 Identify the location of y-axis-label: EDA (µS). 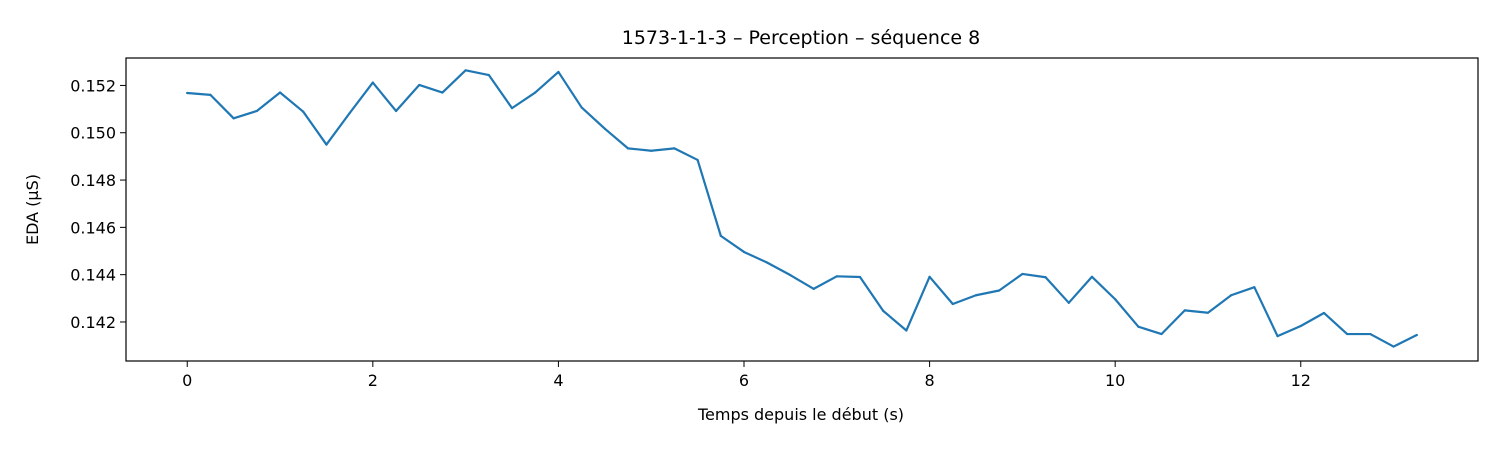
(32, 209).